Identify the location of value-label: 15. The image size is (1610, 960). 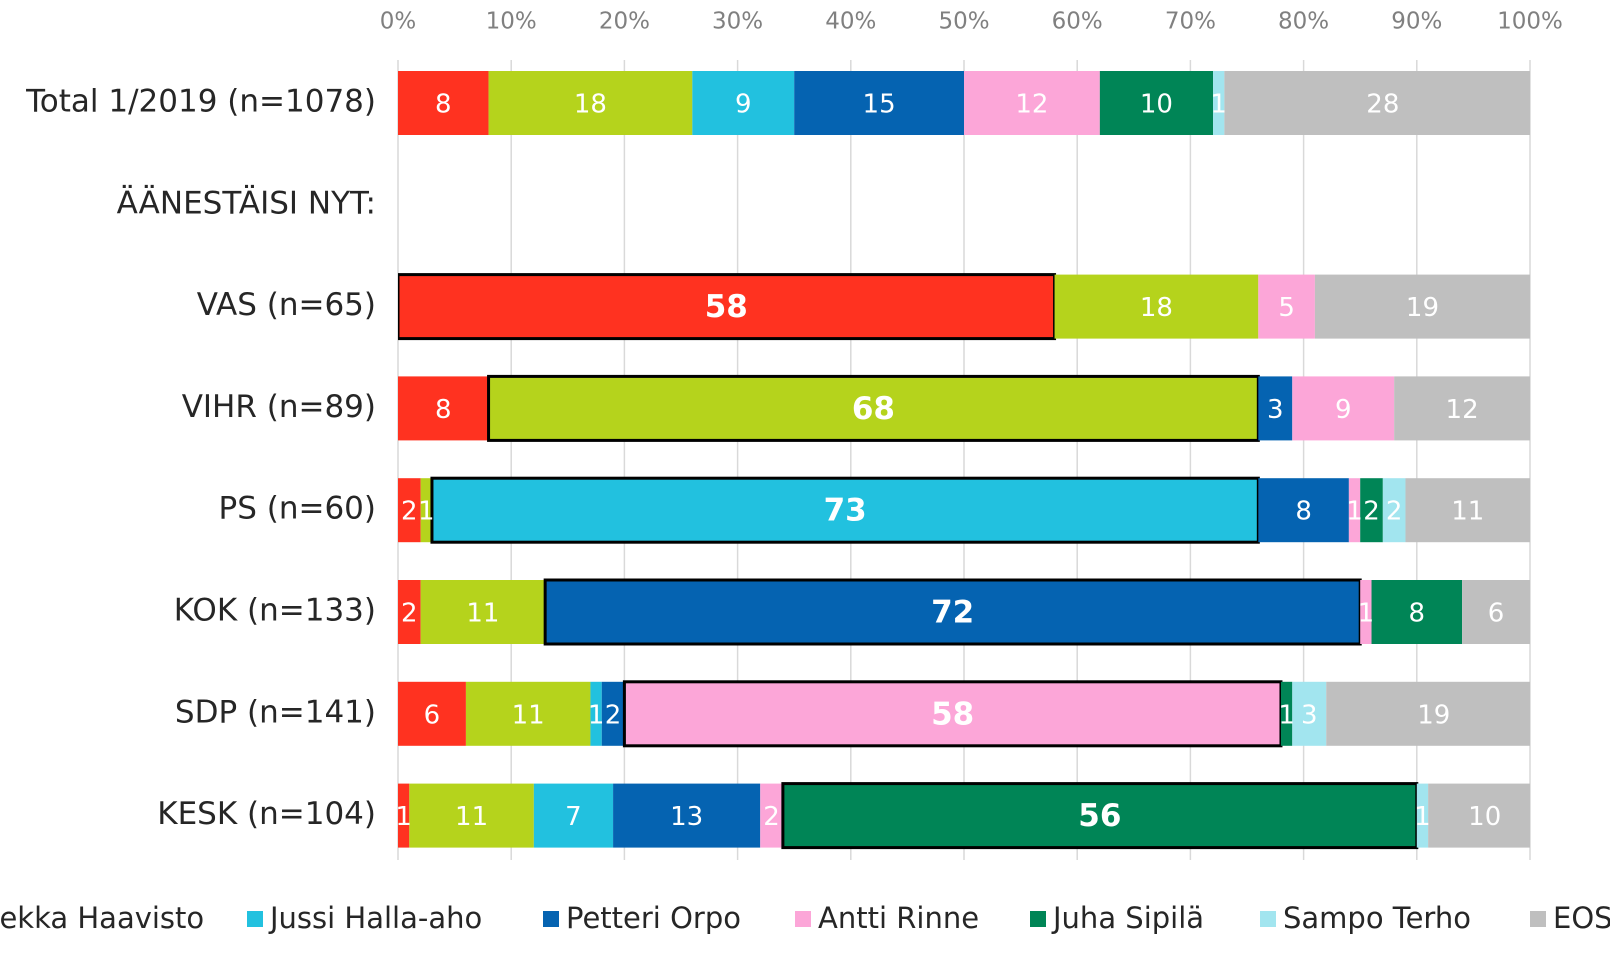
(879, 105).